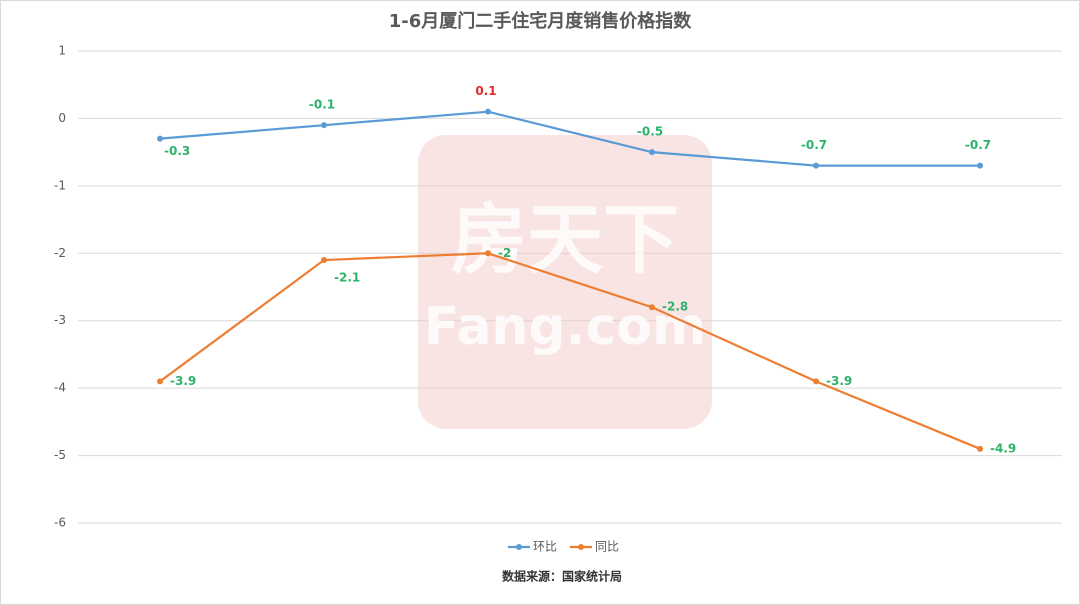  Describe the element at coordinates (62, 118) in the screenshot. I see `y-tick-label: 0` at that location.